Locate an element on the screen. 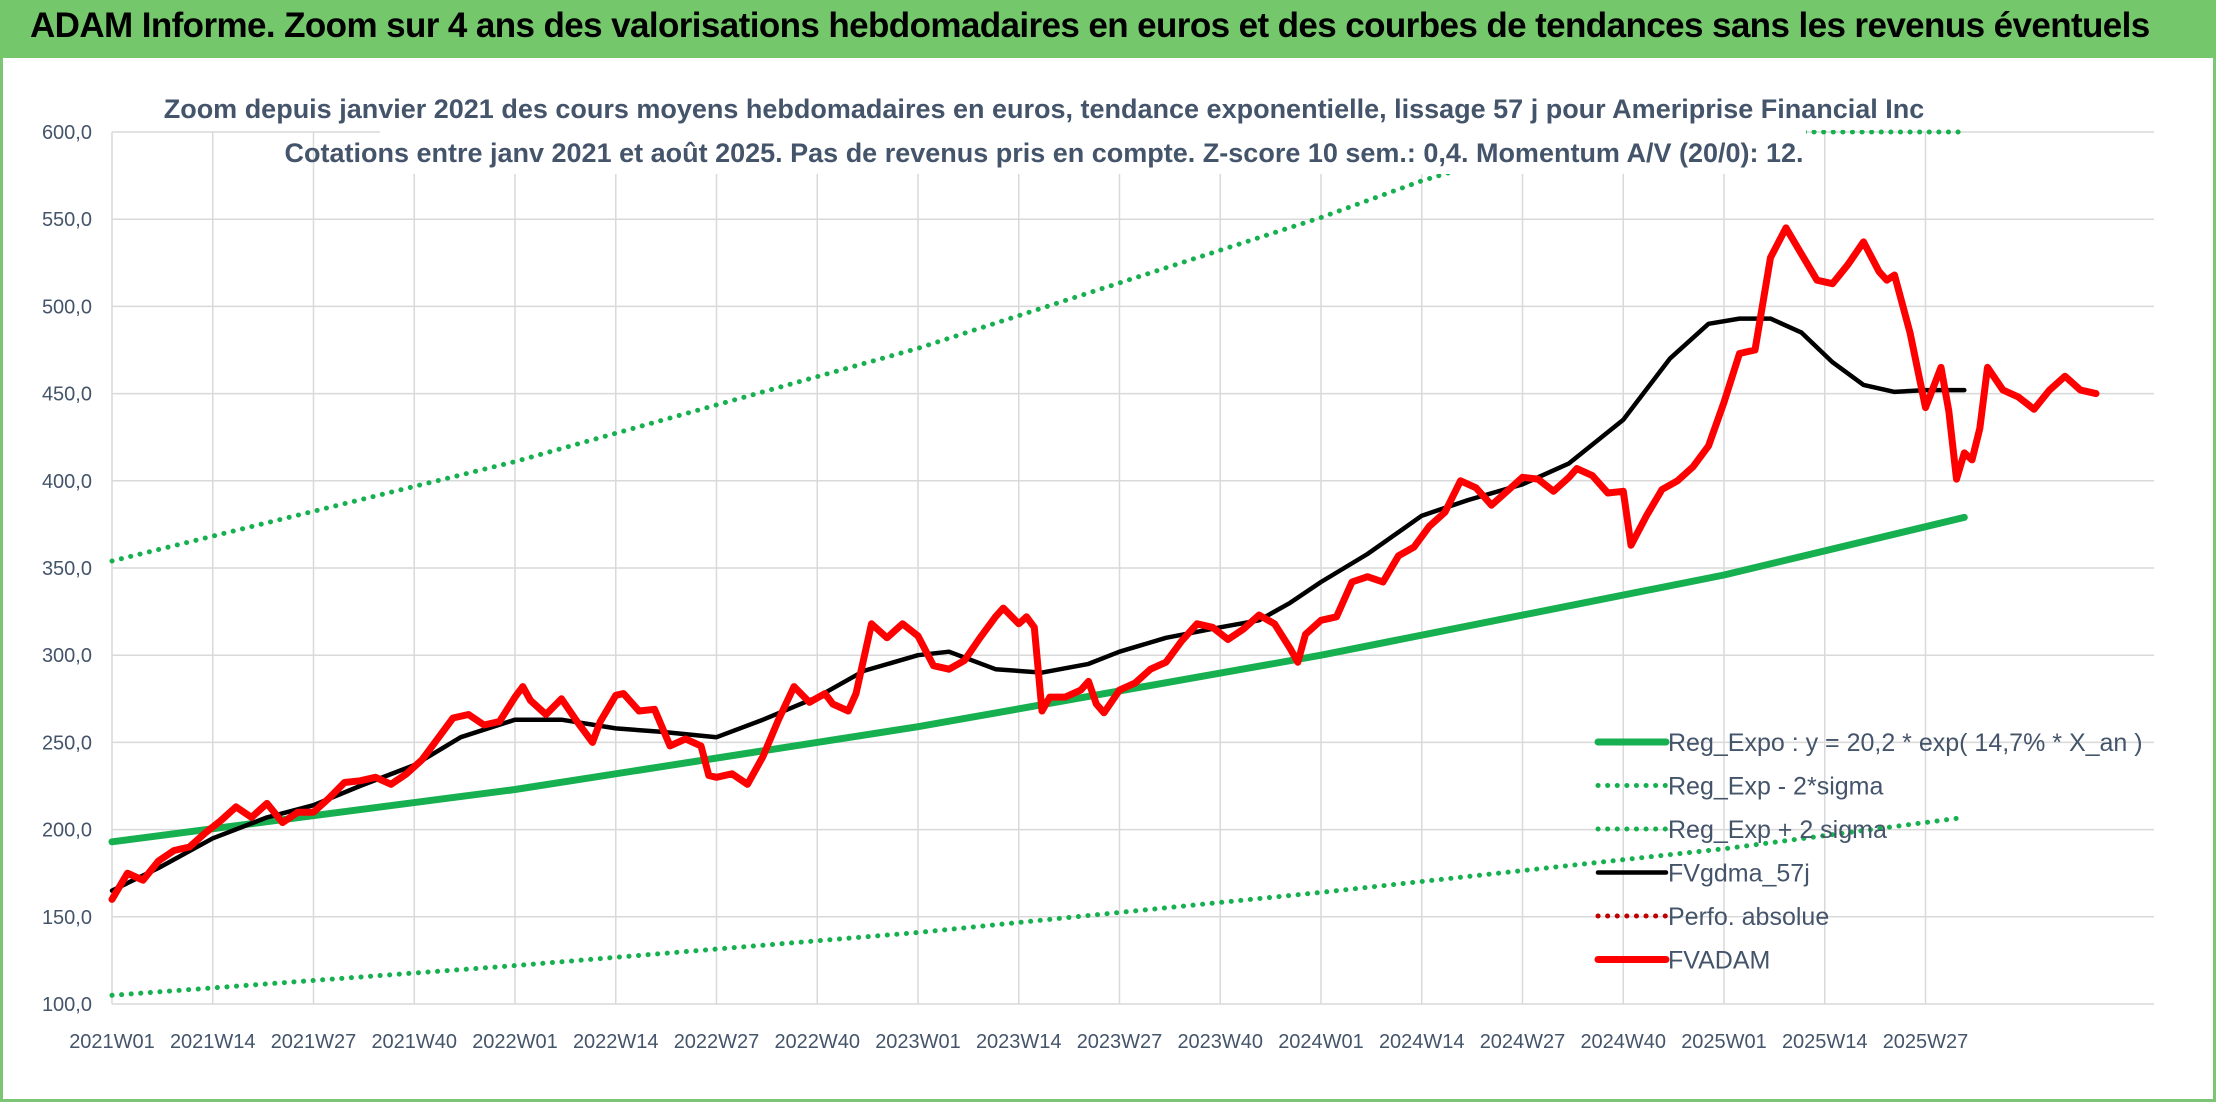  y-tick-label: 350,0 is located at coordinates (67, 569).